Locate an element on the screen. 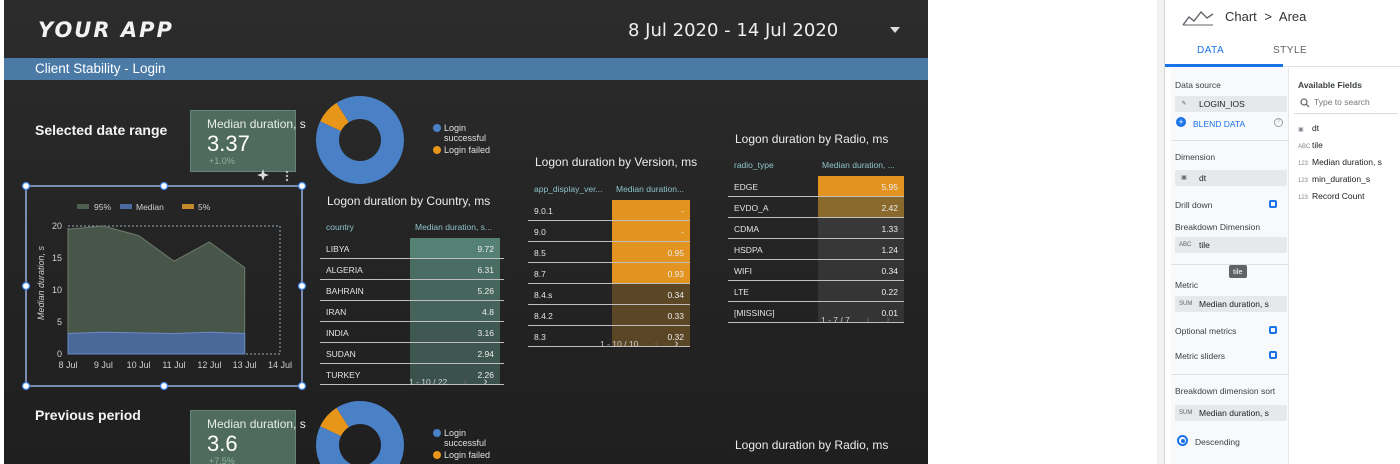  field-item-median: 123 Median duration, s is located at coordinates (1340, 162).